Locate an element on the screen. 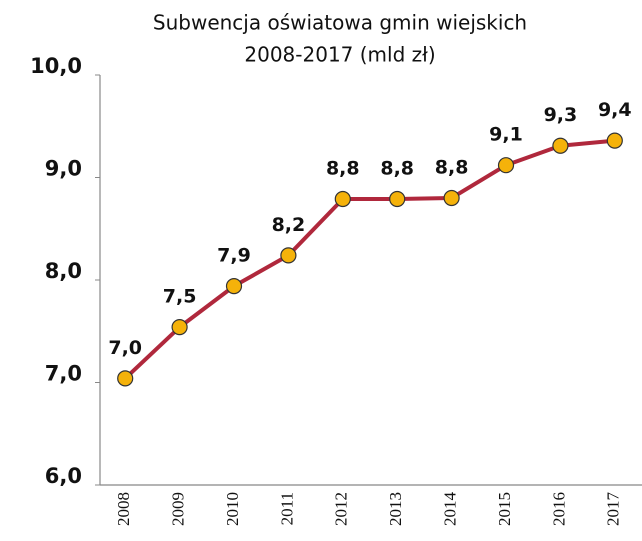 The height and width of the screenshot is (541, 642). value-label: 9,4 is located at coordinates (615, 110).